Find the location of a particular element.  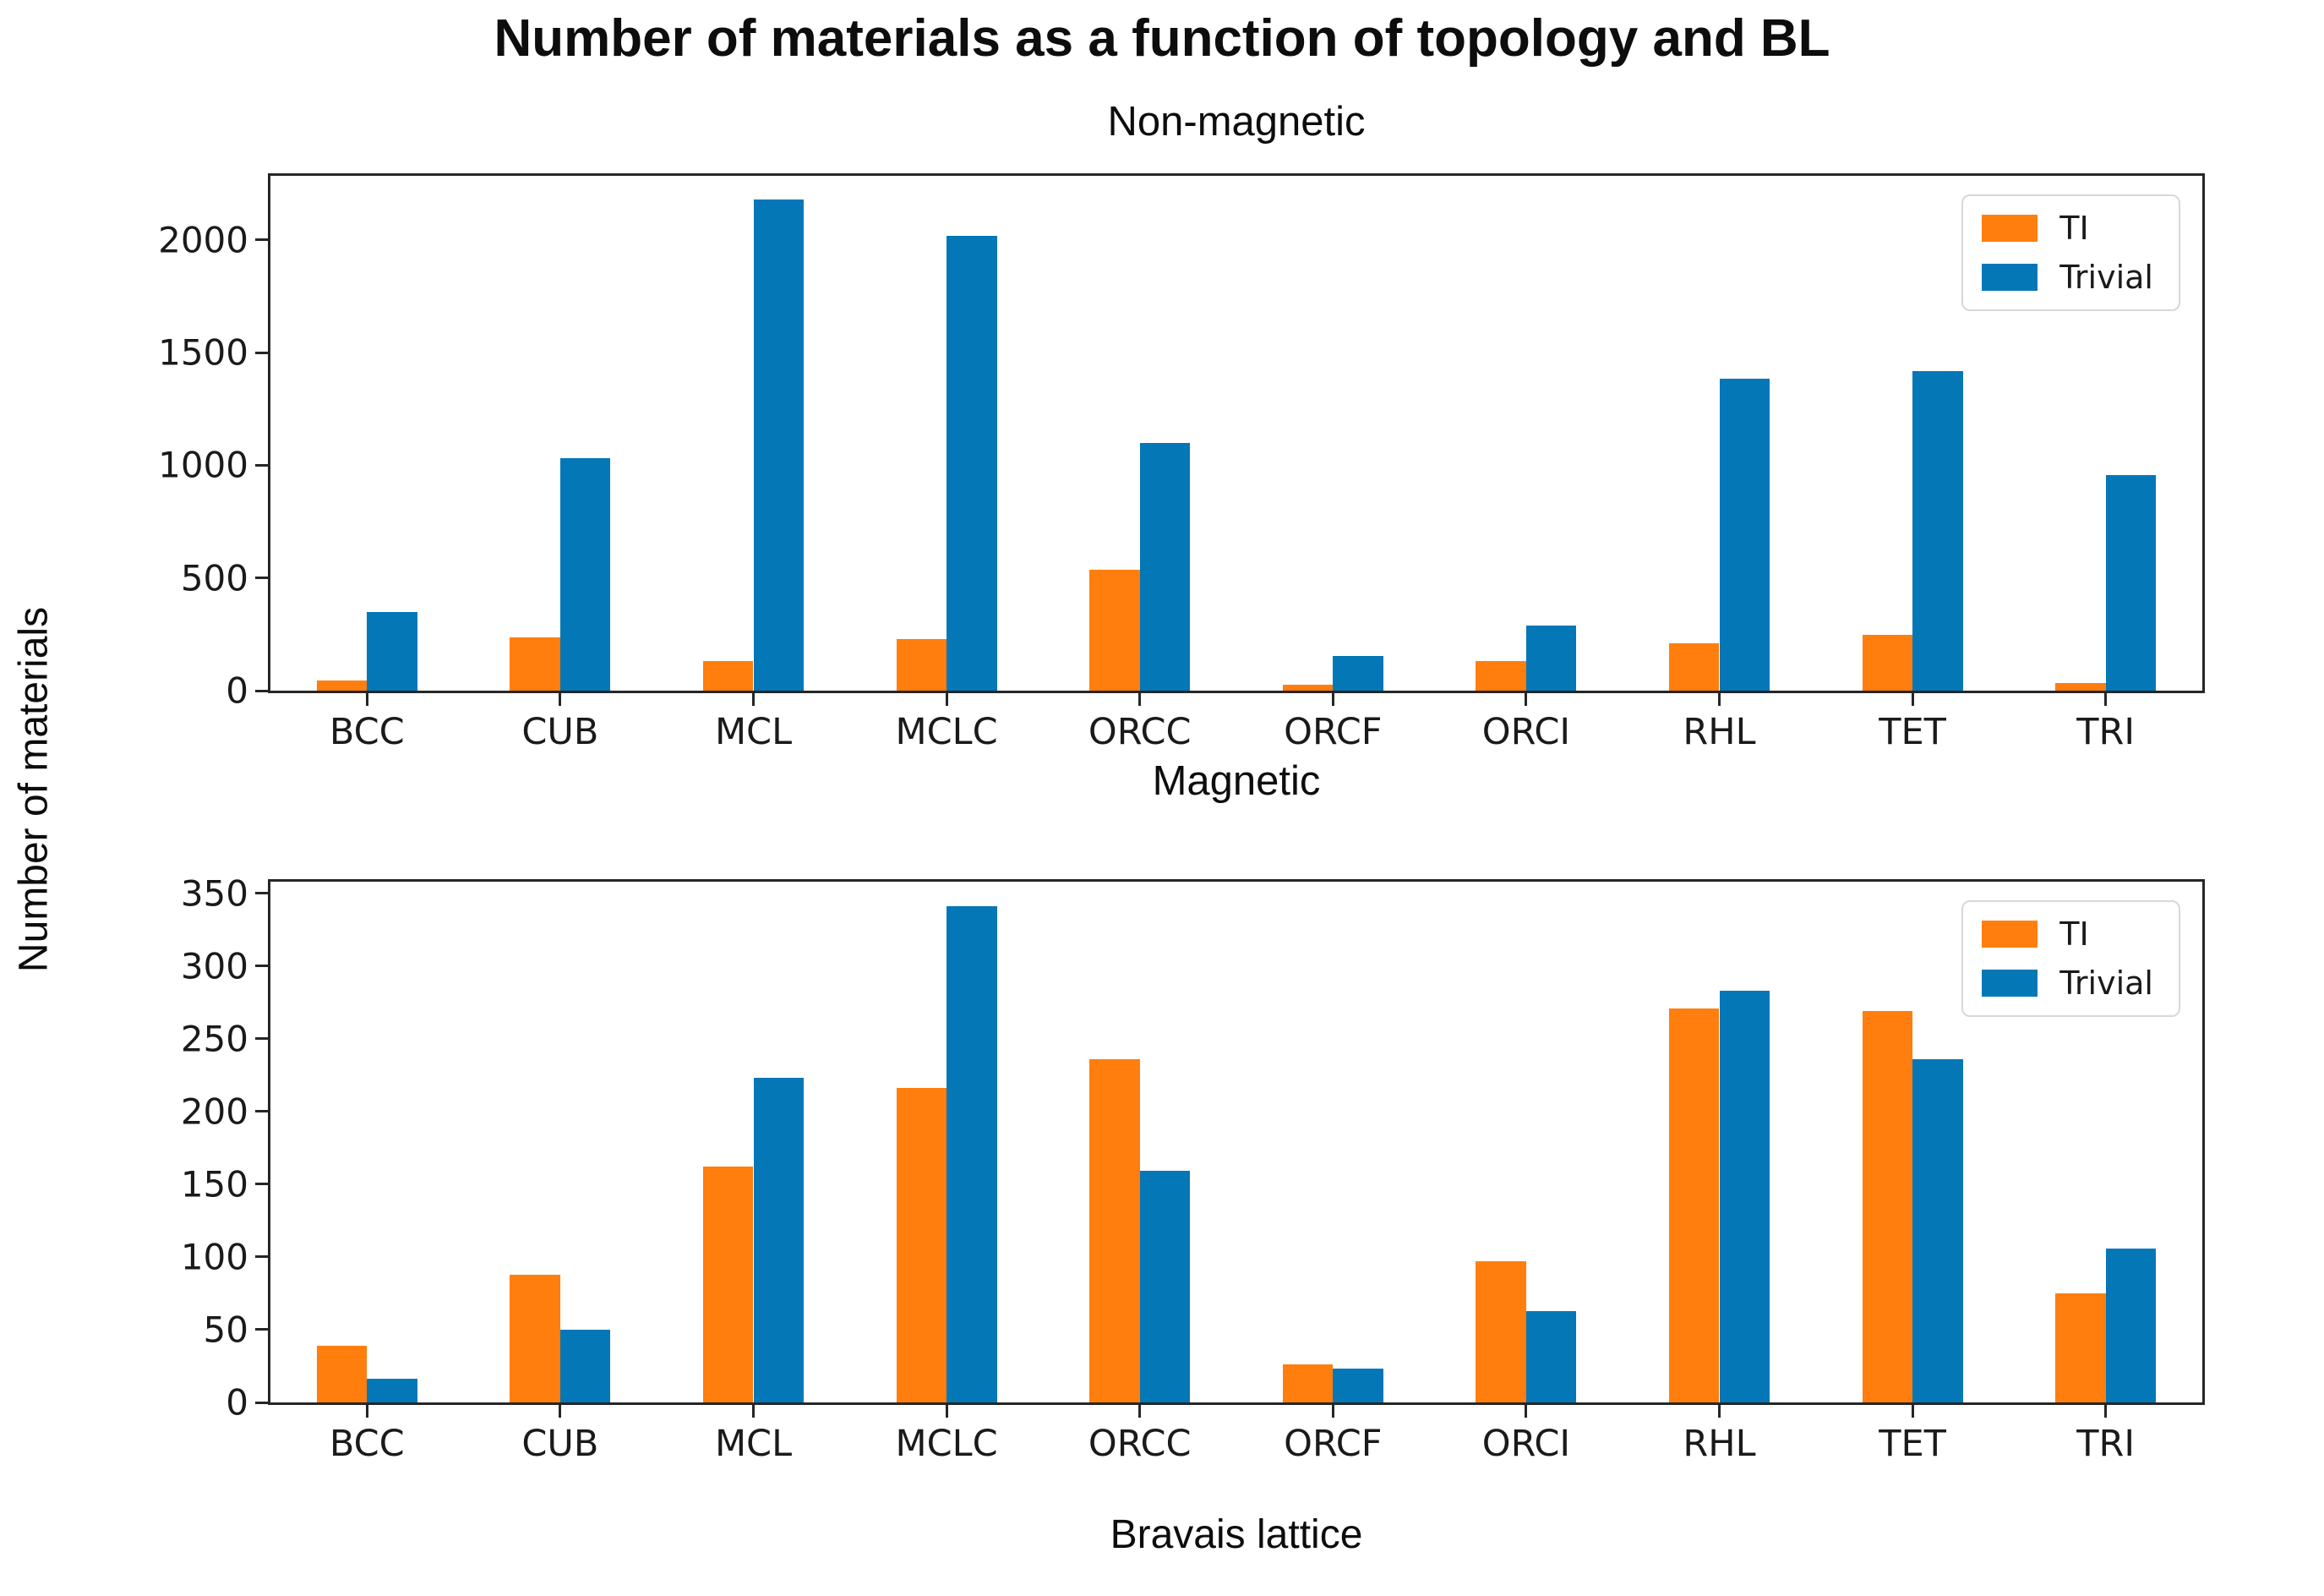

bar-ti-tet is located at coordinates (1887, 1206).